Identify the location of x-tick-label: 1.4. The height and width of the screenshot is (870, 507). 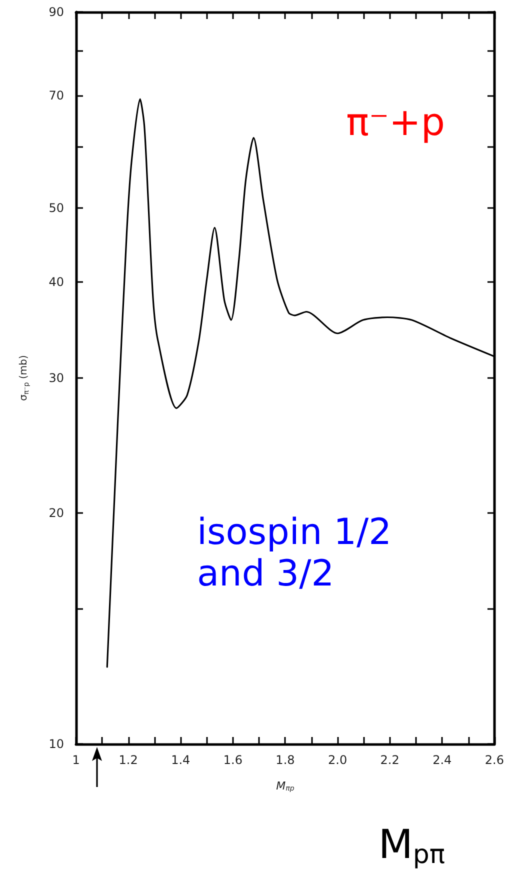
(180, 760).